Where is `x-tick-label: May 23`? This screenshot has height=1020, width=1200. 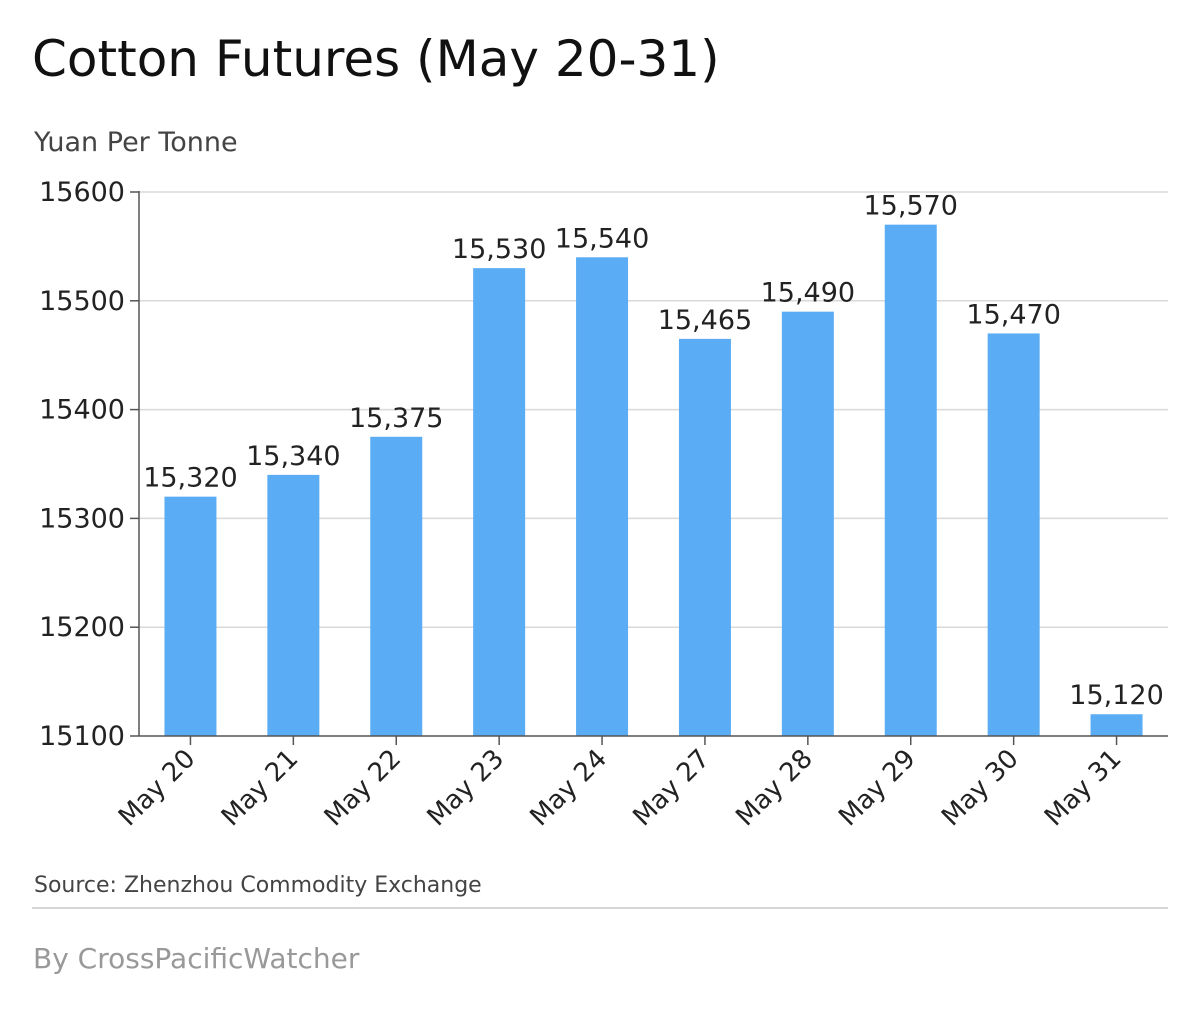
x-tick-label: May 23 is located at coordinates (466, 788).